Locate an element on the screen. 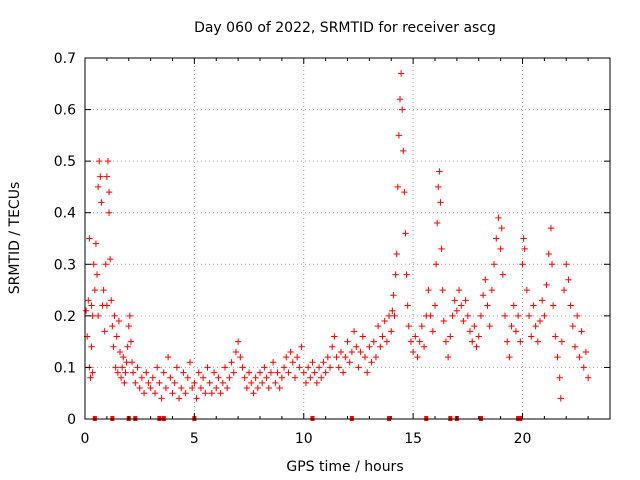 This screenshot has width=640, height=480. x-tick-label: 5 is located at coordinates (194, 439).